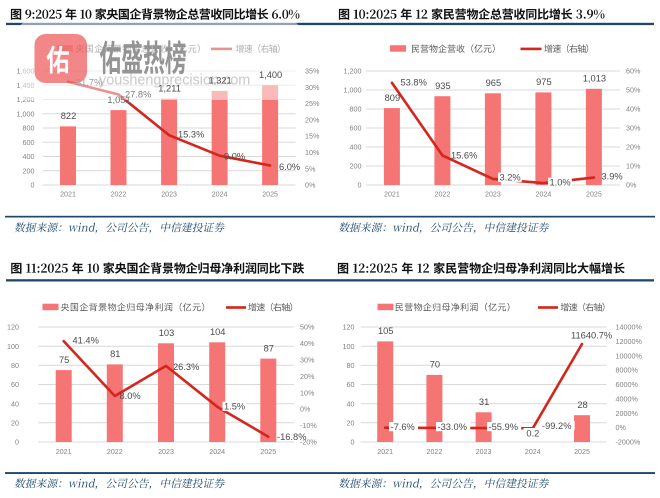  What do you see at coordinates (219, 81) in the screenshot?
I see `svg-text: 1,321` at bounding box center [219, 81].